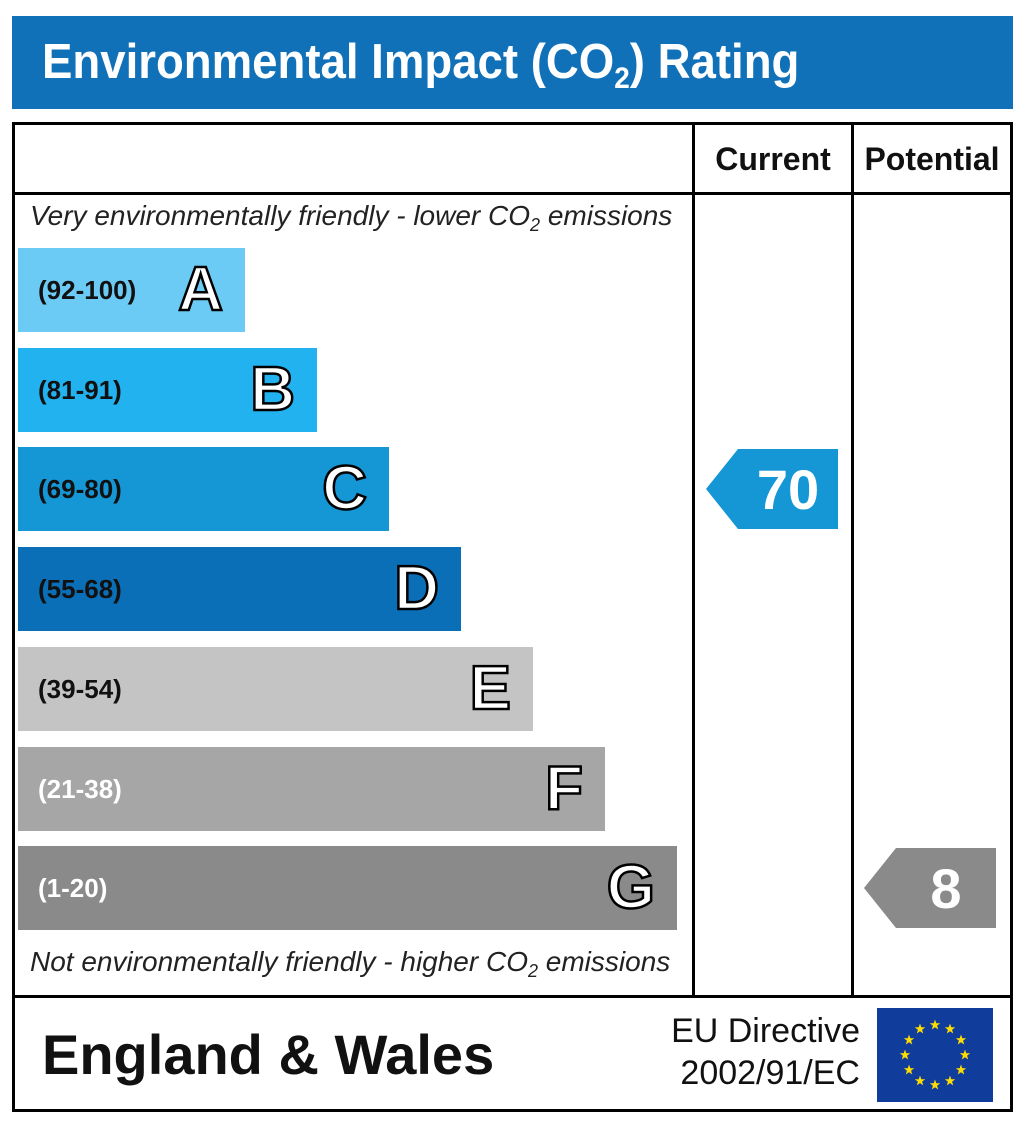 The height and width of the screenshot is (1124, 1024). What do you see at coordinates (344, 489) in the screenshot?
I see `band-letter-label: C` at bounding box center [344, 489].